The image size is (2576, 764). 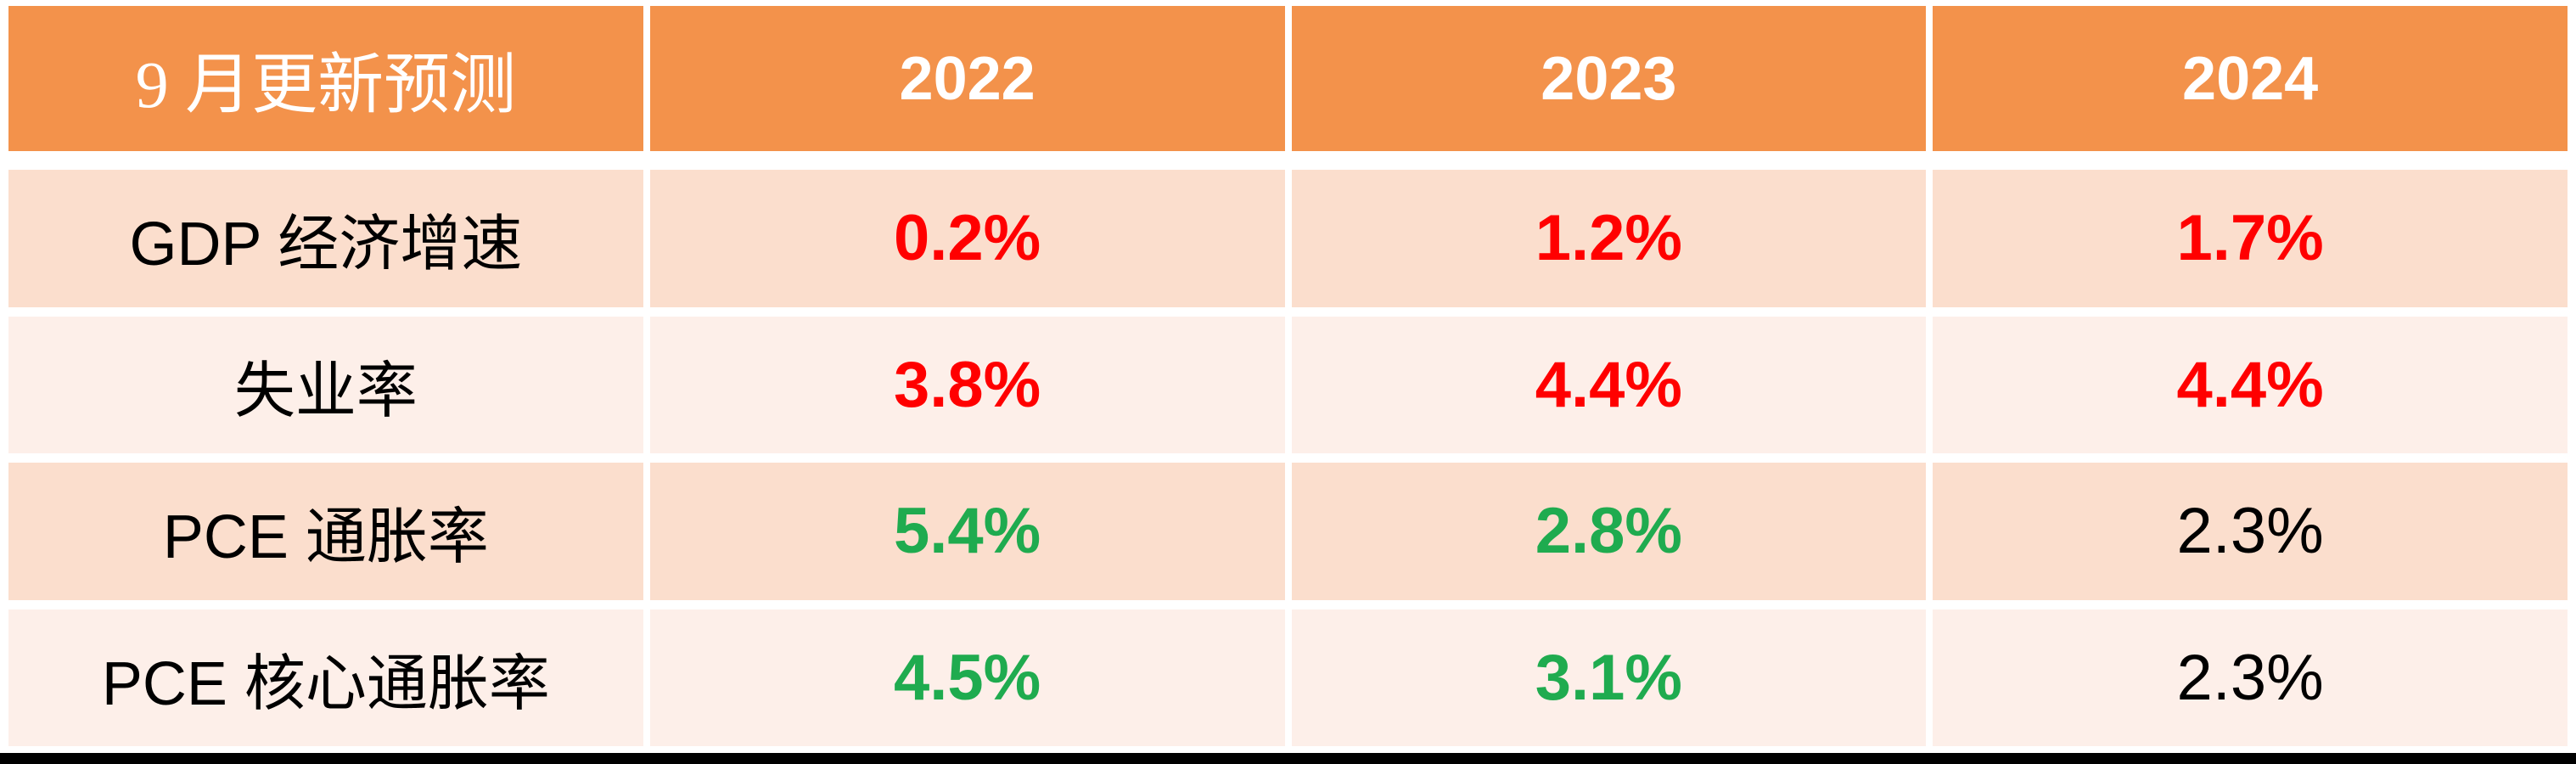 I want to click on year-header-2023: 2023, so click(x=1609, y=78).